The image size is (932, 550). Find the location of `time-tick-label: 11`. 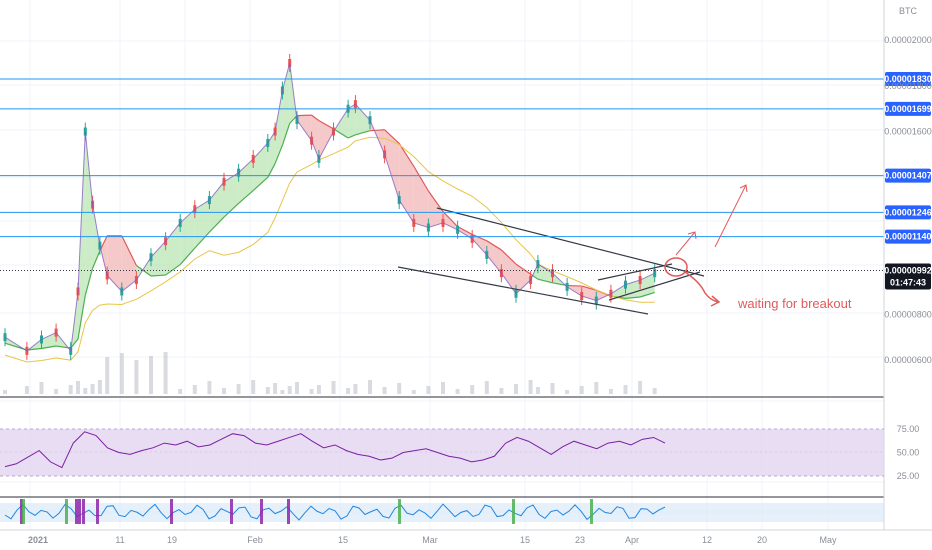

time-tick-label: 11 is located at coordinates (119, 540).